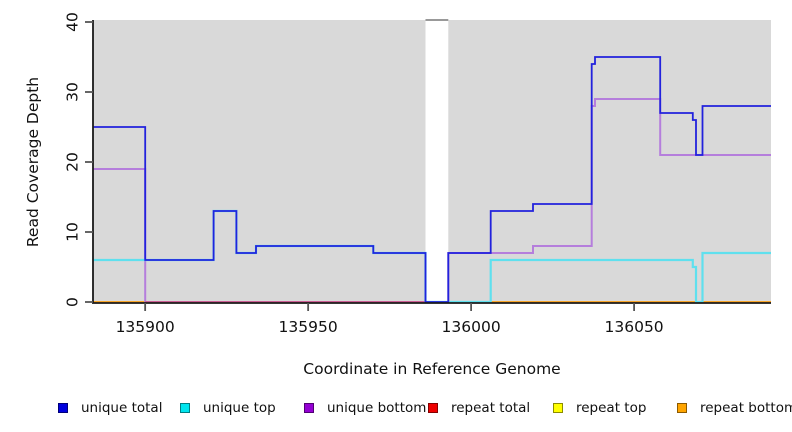  What do you see at coordinates (309, 408) in the screenshot?
I see `unique-bottom-swatch-icon` at bounding box center [309, 408].